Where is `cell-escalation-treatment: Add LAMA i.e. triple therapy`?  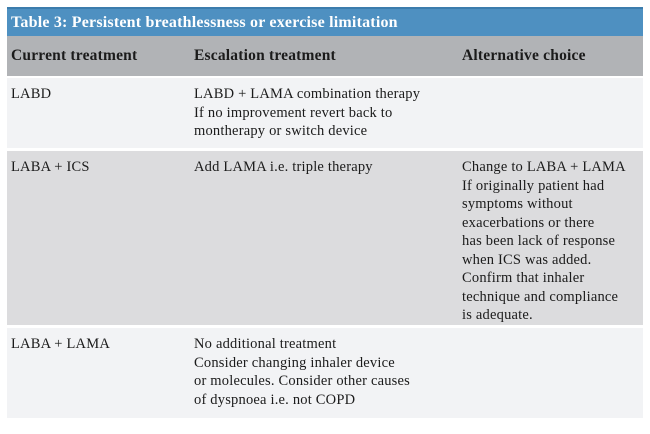 cell-escalation-treatment: Add LAMA i.e. triple therapy is located at coordinates (283, 167).